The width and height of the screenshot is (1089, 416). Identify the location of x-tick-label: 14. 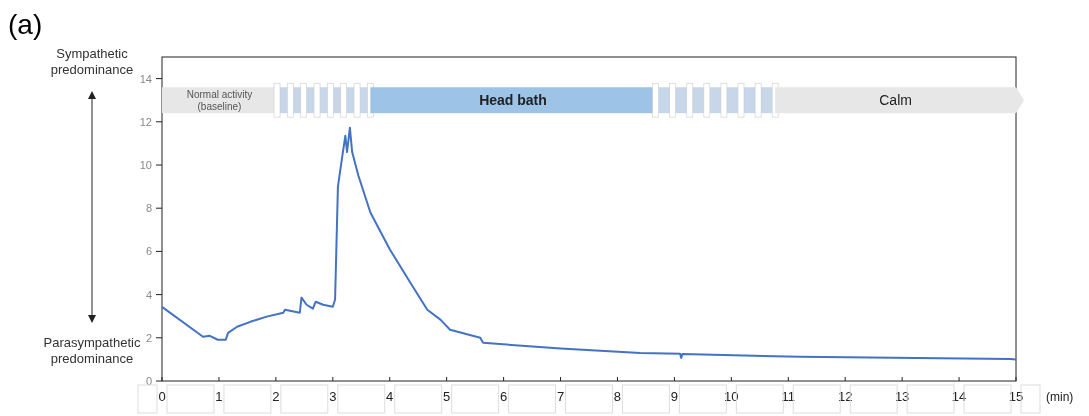
(959, 396).